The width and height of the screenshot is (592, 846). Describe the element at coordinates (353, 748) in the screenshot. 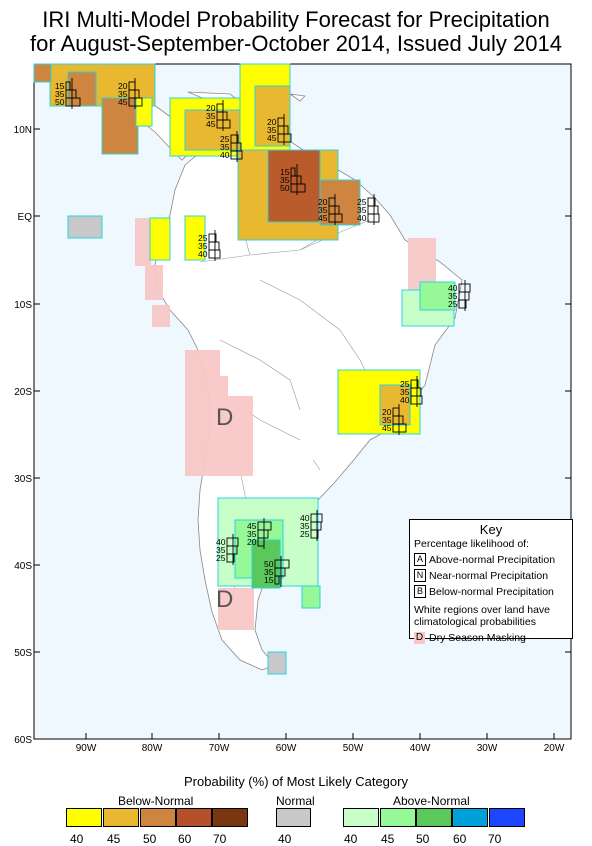

I see `lon-label: 50W` at that location.